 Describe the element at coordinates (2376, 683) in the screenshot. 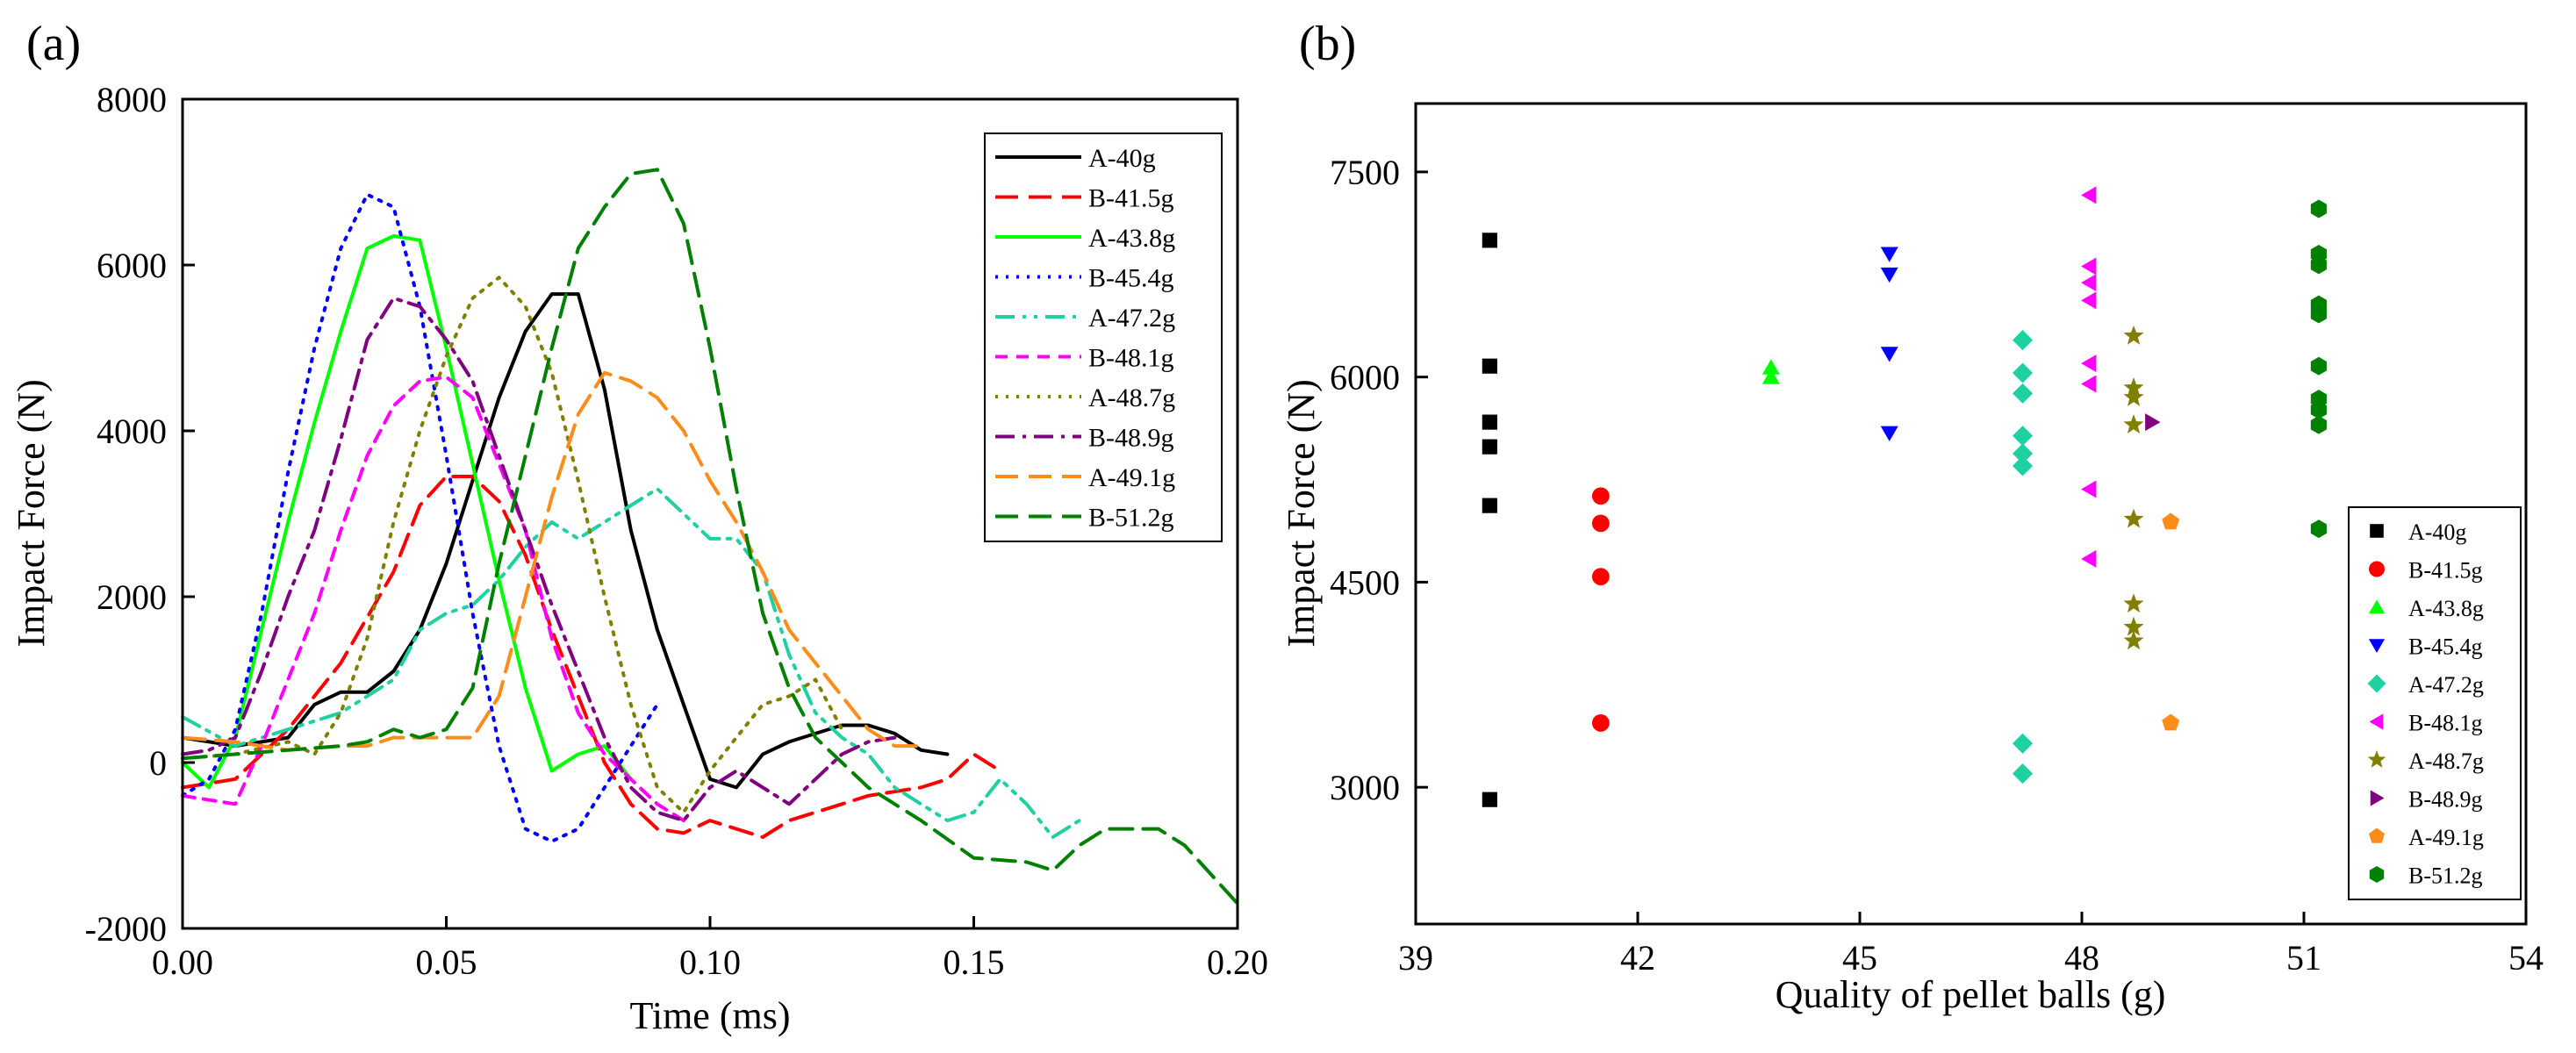

I see `legend-marker-a-47-2g` at that location.